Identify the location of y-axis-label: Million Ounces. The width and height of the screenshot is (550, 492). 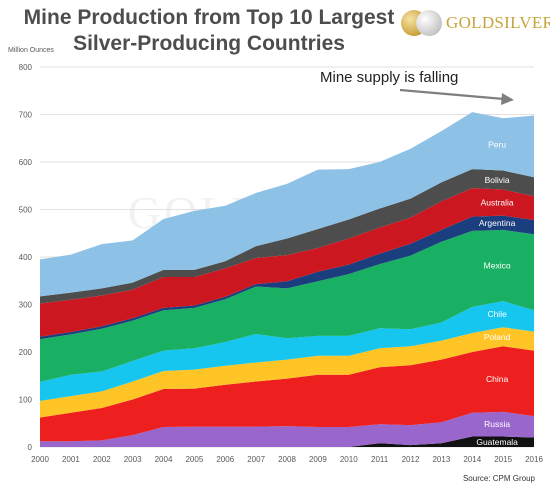
(31, 50).